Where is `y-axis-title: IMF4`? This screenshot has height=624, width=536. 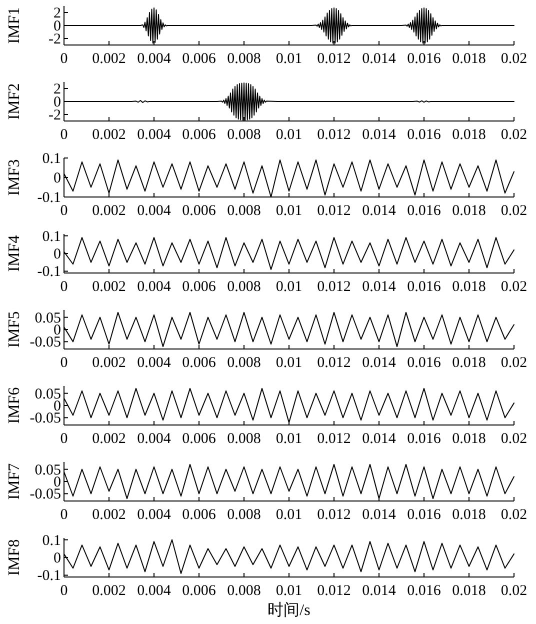
y-axis-title: IMF4 is located at coordinates (14, 253).